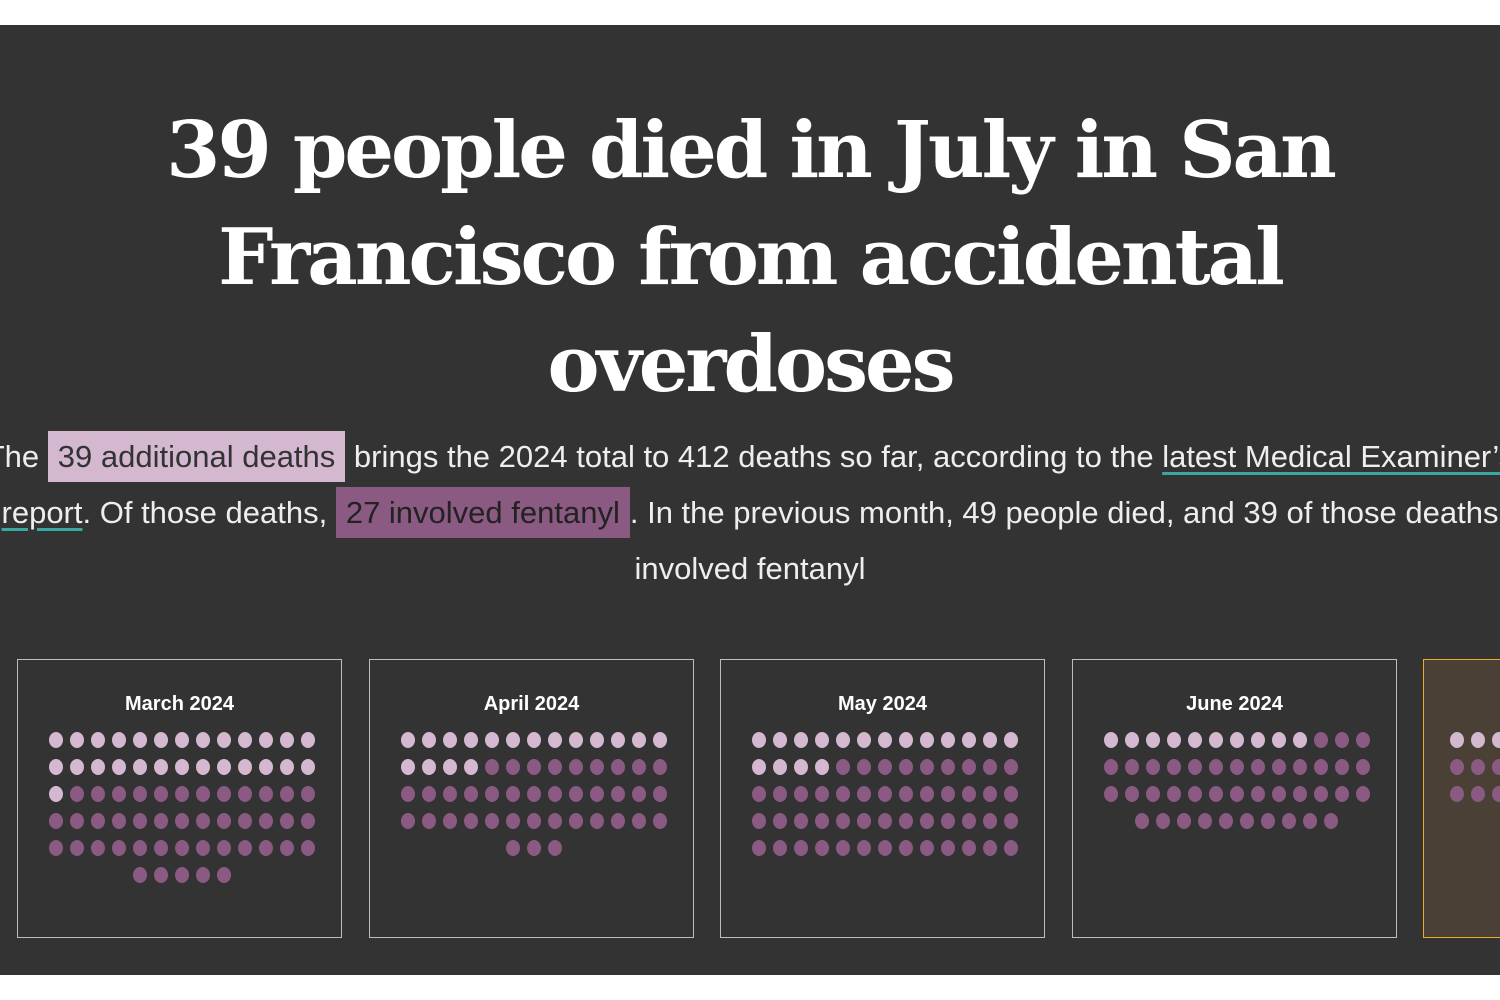  What do you see at coordinates (751, 150) in the screenshot?
I see `headline-line: 39 people died in July in San` at bounding box center [751, 150].